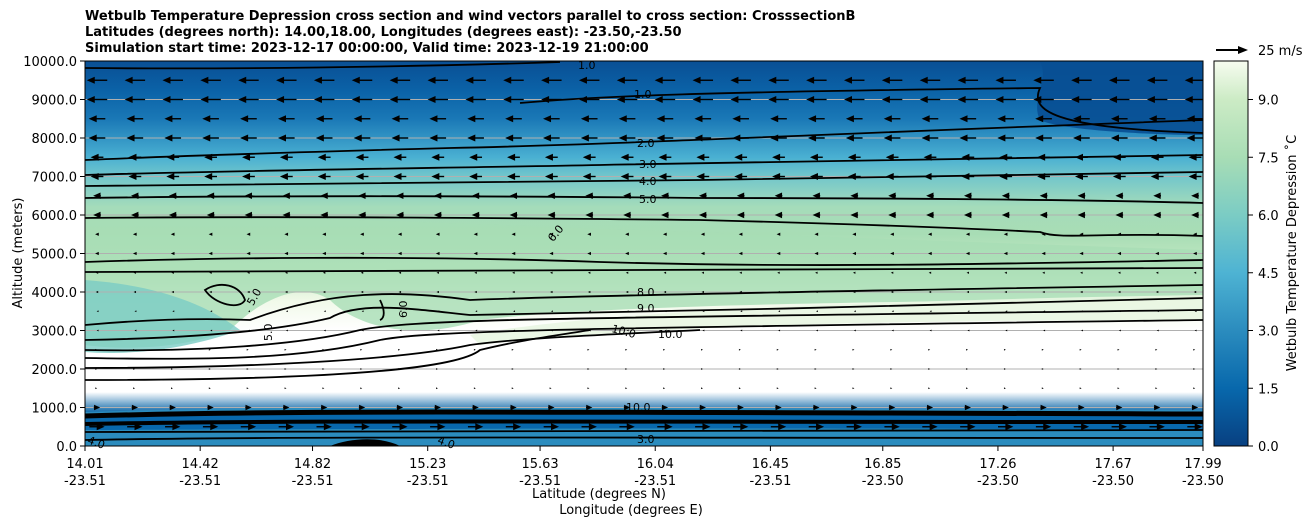 This screenshot has height=526, width=1312. Describe the element at coordinates (84, 464) in the screenshot. I see `x-tick-label-lat: 14.01` at that location.